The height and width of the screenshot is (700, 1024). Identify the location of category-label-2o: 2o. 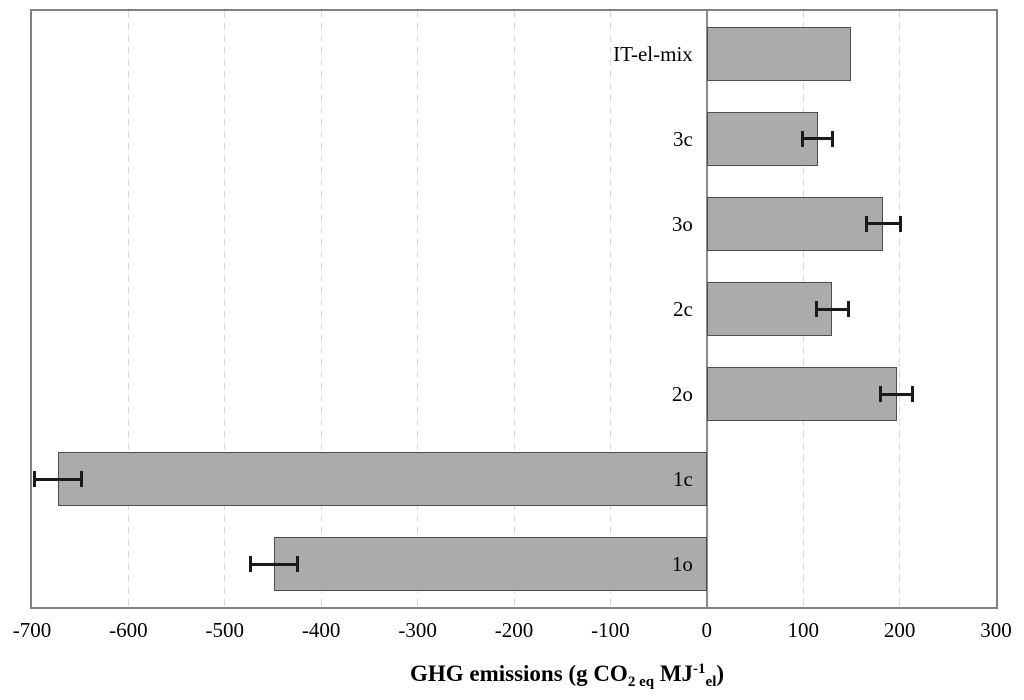
(682, 394).